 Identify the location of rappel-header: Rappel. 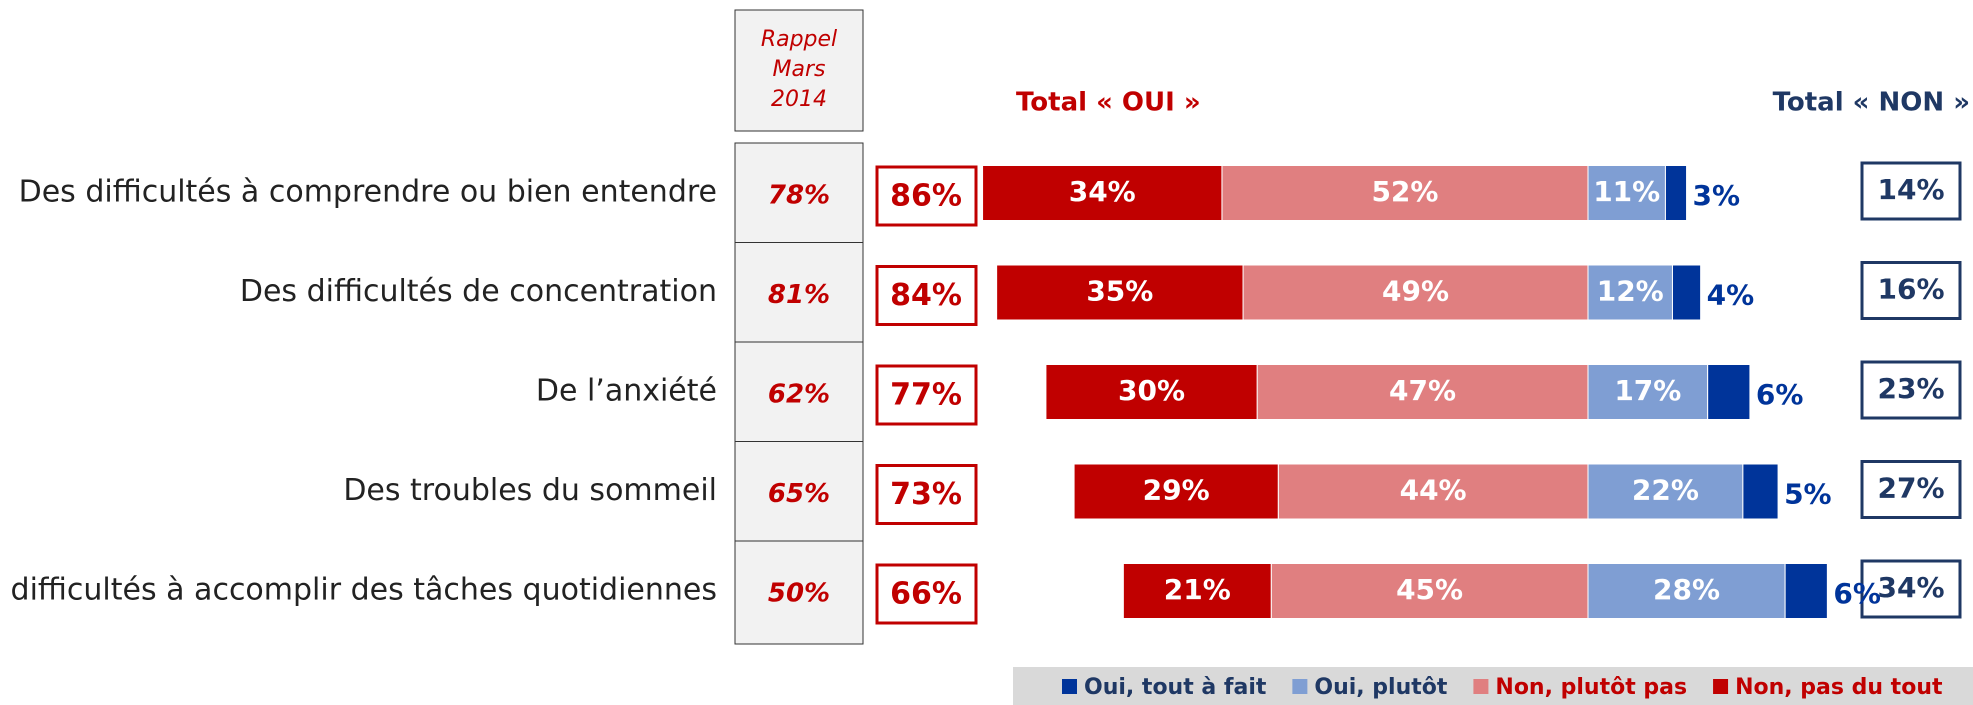
(799, 39).